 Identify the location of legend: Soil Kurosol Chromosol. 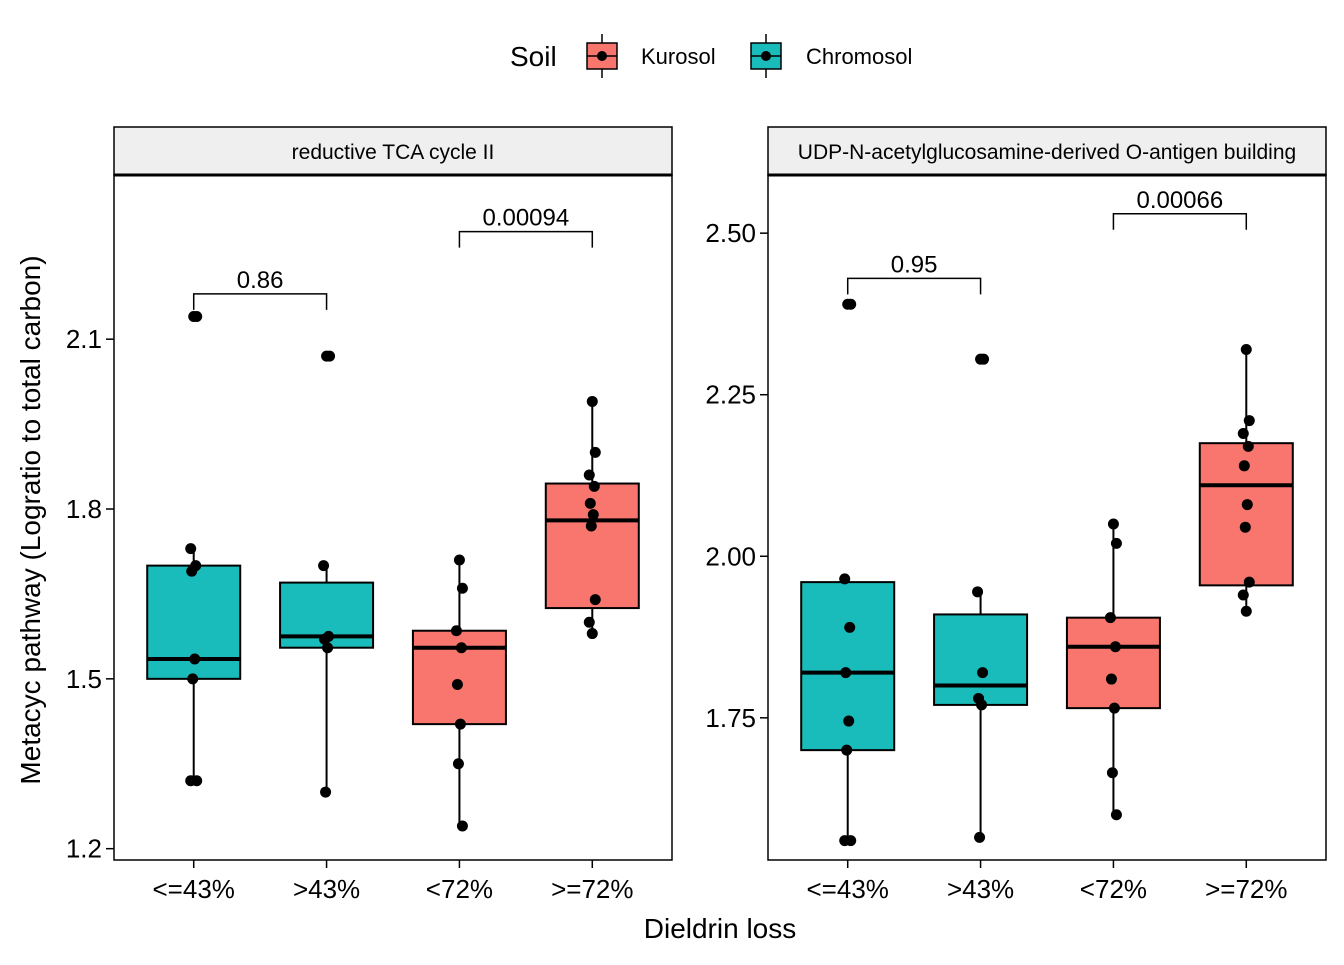
(711, 56).